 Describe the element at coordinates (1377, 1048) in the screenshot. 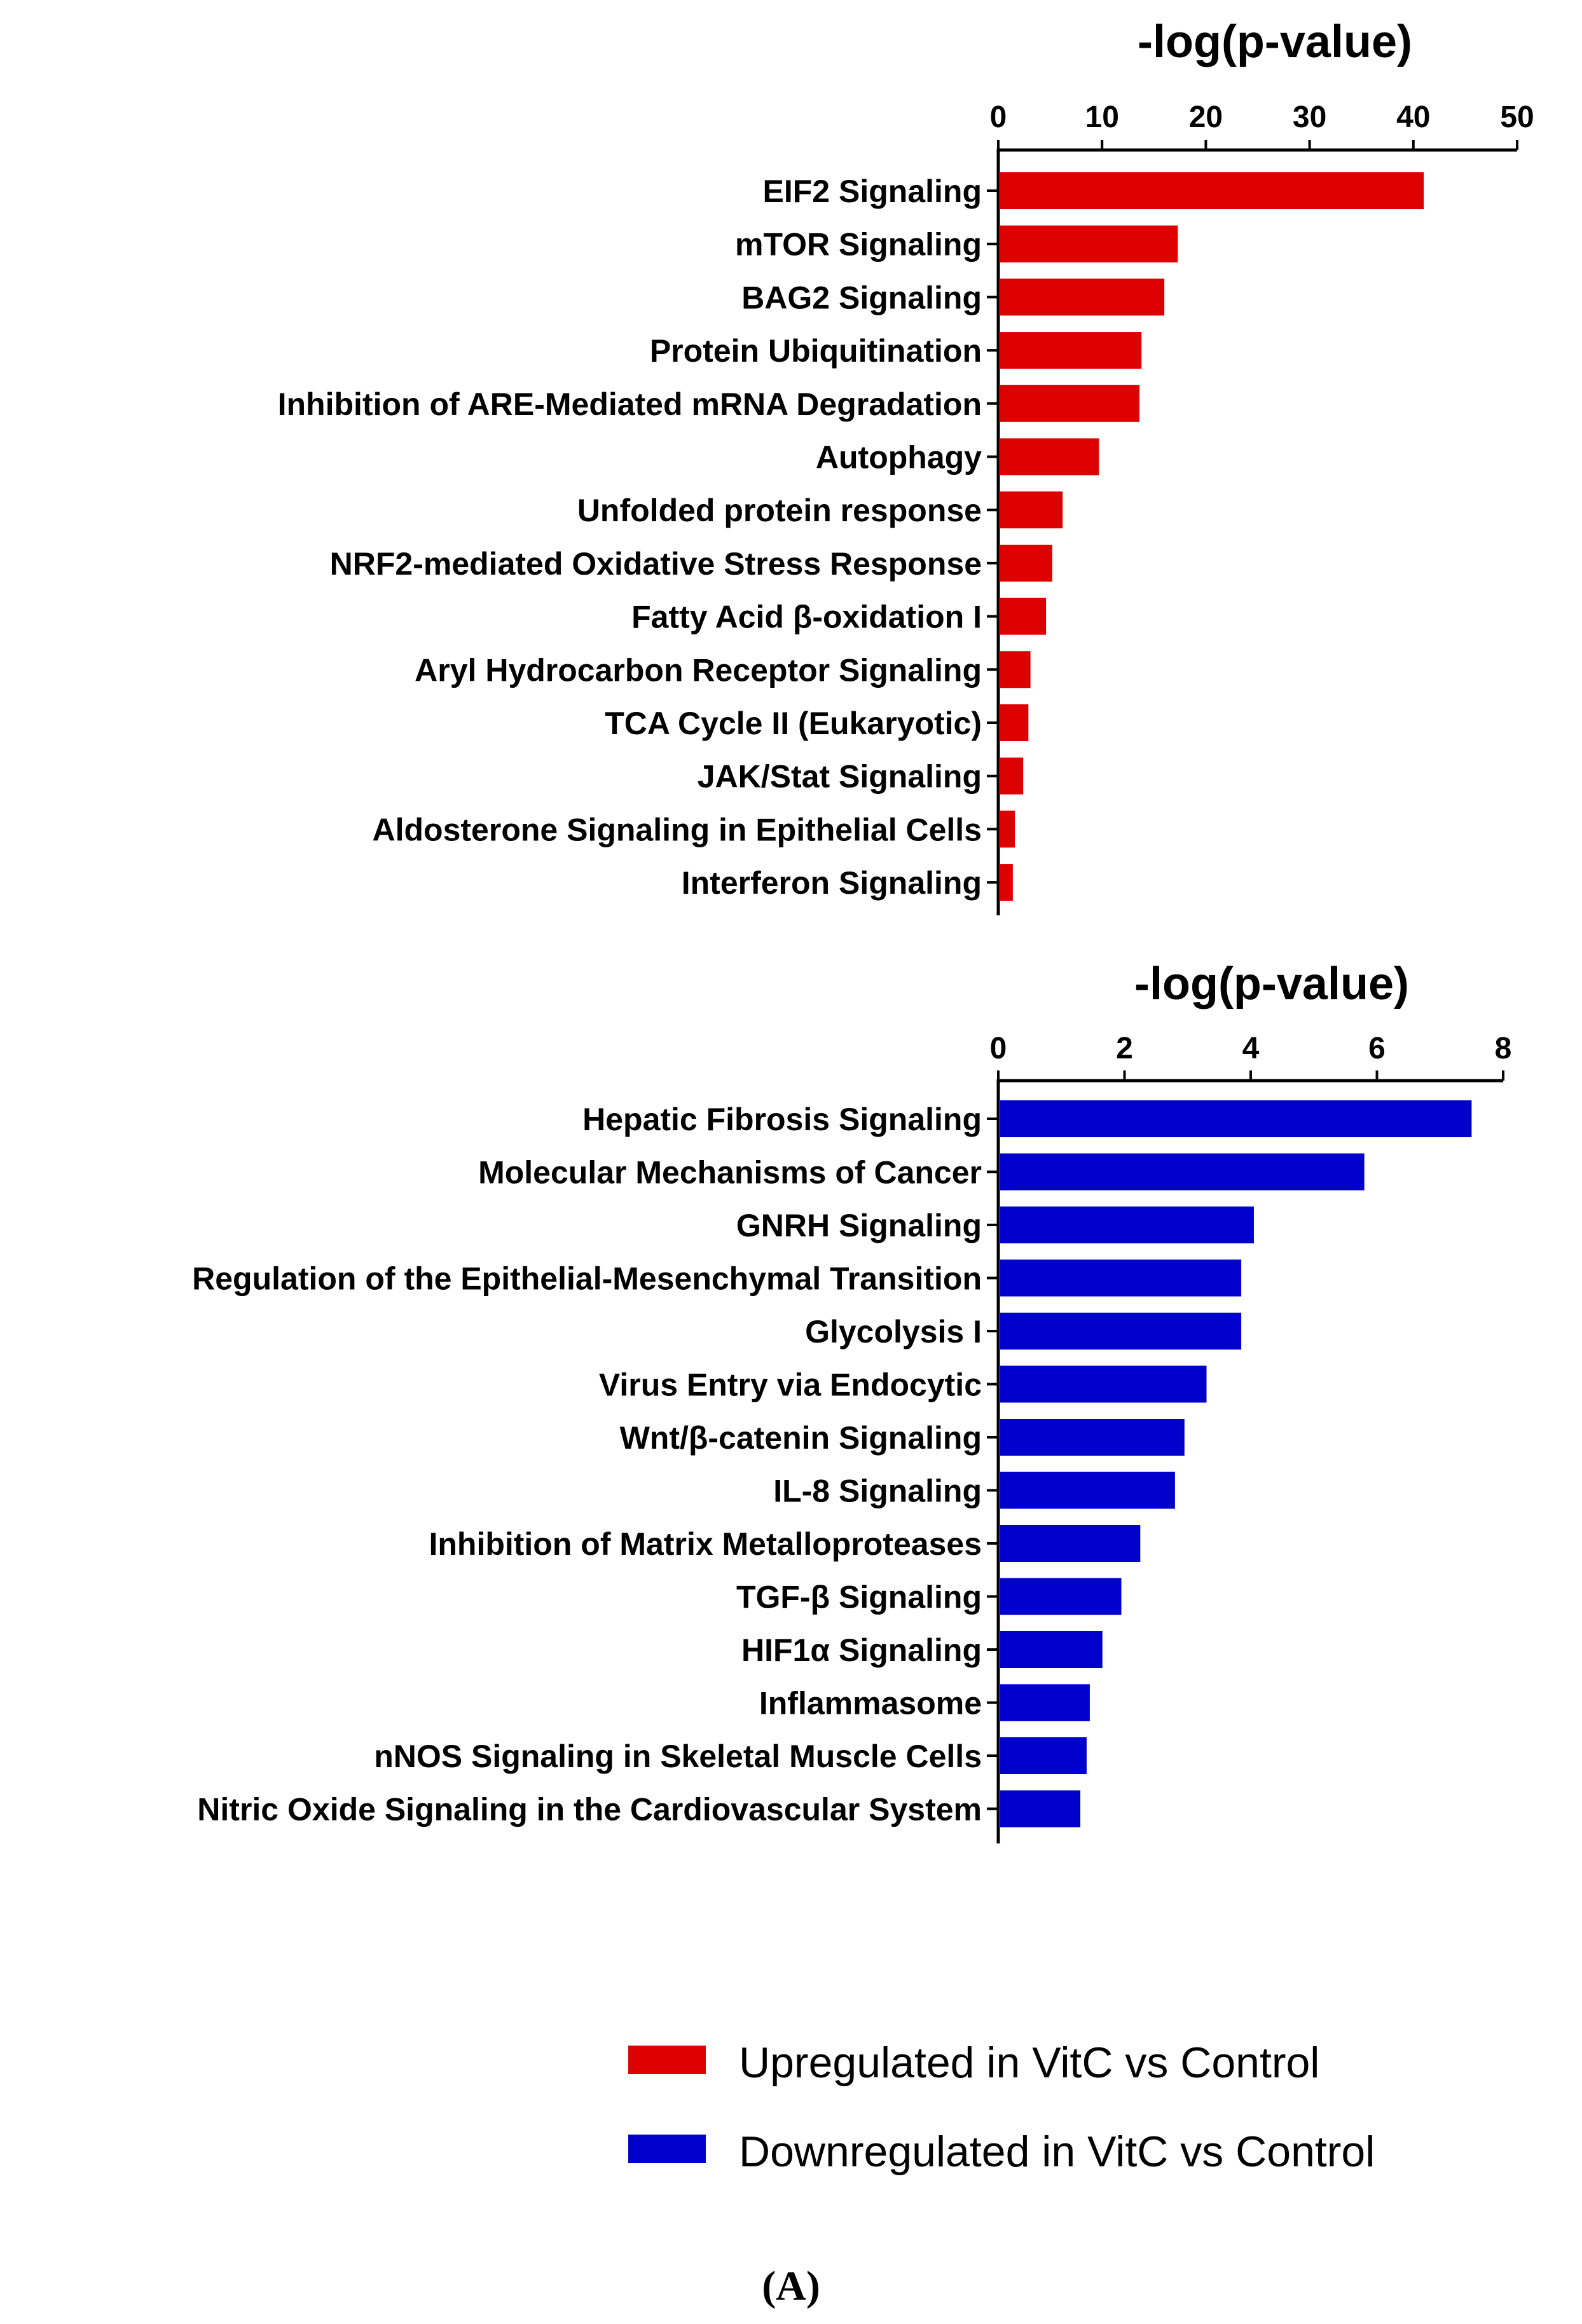

I see `x-tick-label-downregulated-3: 6` at that location.